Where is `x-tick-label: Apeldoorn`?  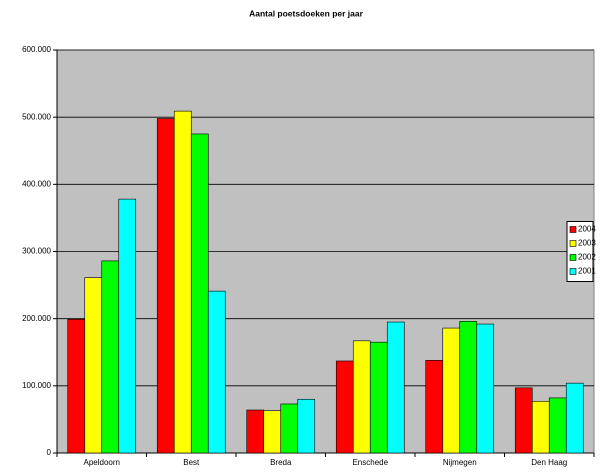 x-tick-label: Apeldoorn is located at coordinates (102, 462).